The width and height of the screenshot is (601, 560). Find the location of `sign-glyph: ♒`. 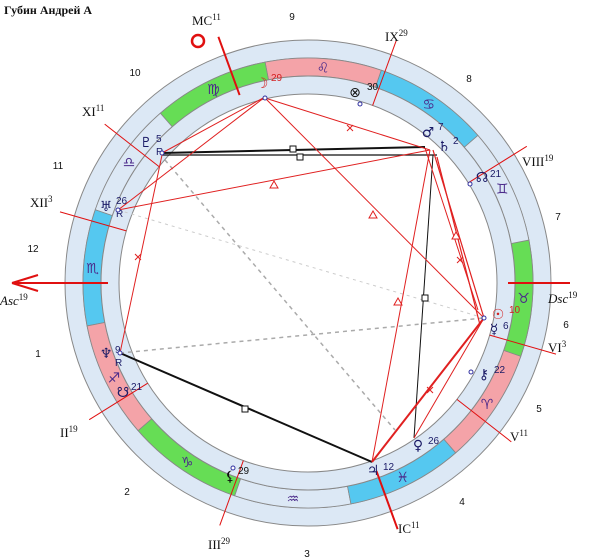

sign-glyph: ♒ is located at coordinates (293, 499).